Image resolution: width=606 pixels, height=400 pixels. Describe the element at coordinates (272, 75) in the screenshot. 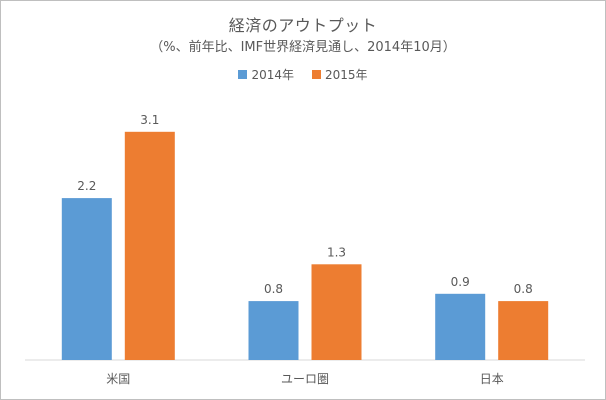

I see `legend-label-2014: 2014年` at that location.